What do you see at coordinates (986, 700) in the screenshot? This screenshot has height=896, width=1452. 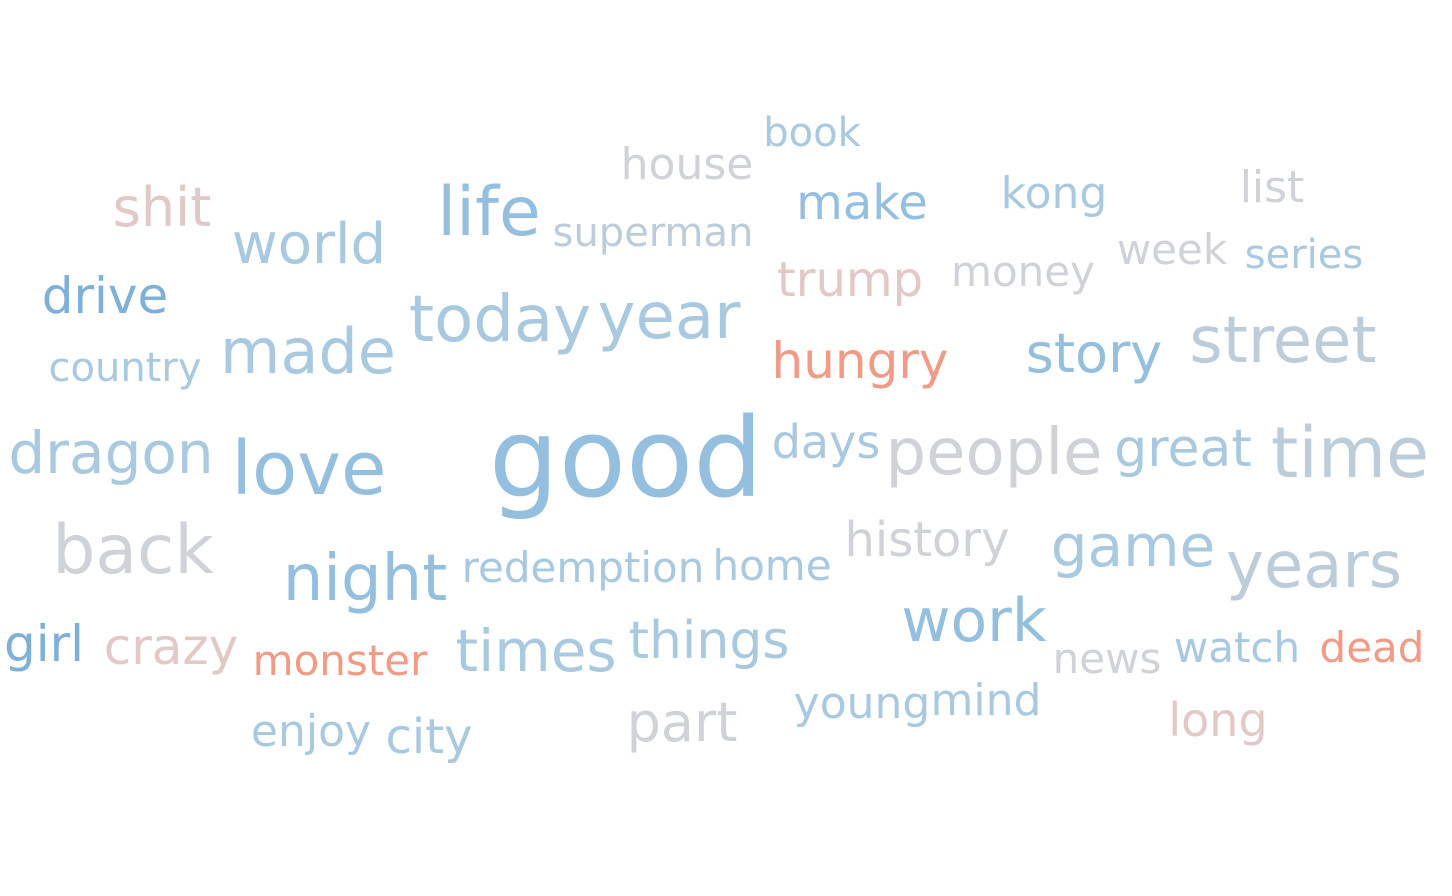 I see `word-mind: mind` at bounding box center [986, 700].